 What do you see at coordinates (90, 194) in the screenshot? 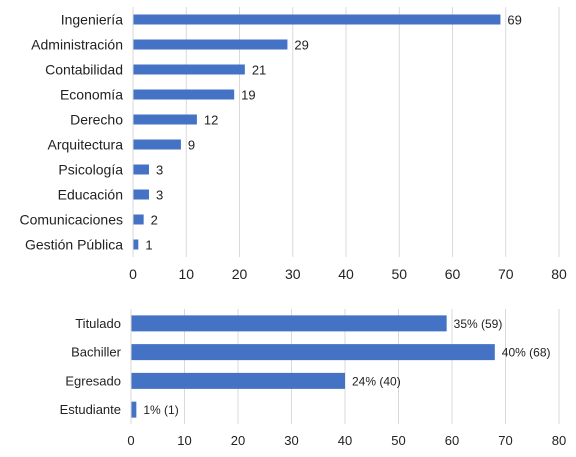
I see `category-label: Educación` at bounding box center [90, 194].